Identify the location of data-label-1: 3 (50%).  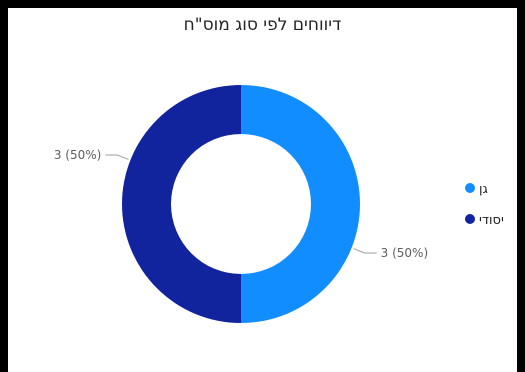
(77, 155).